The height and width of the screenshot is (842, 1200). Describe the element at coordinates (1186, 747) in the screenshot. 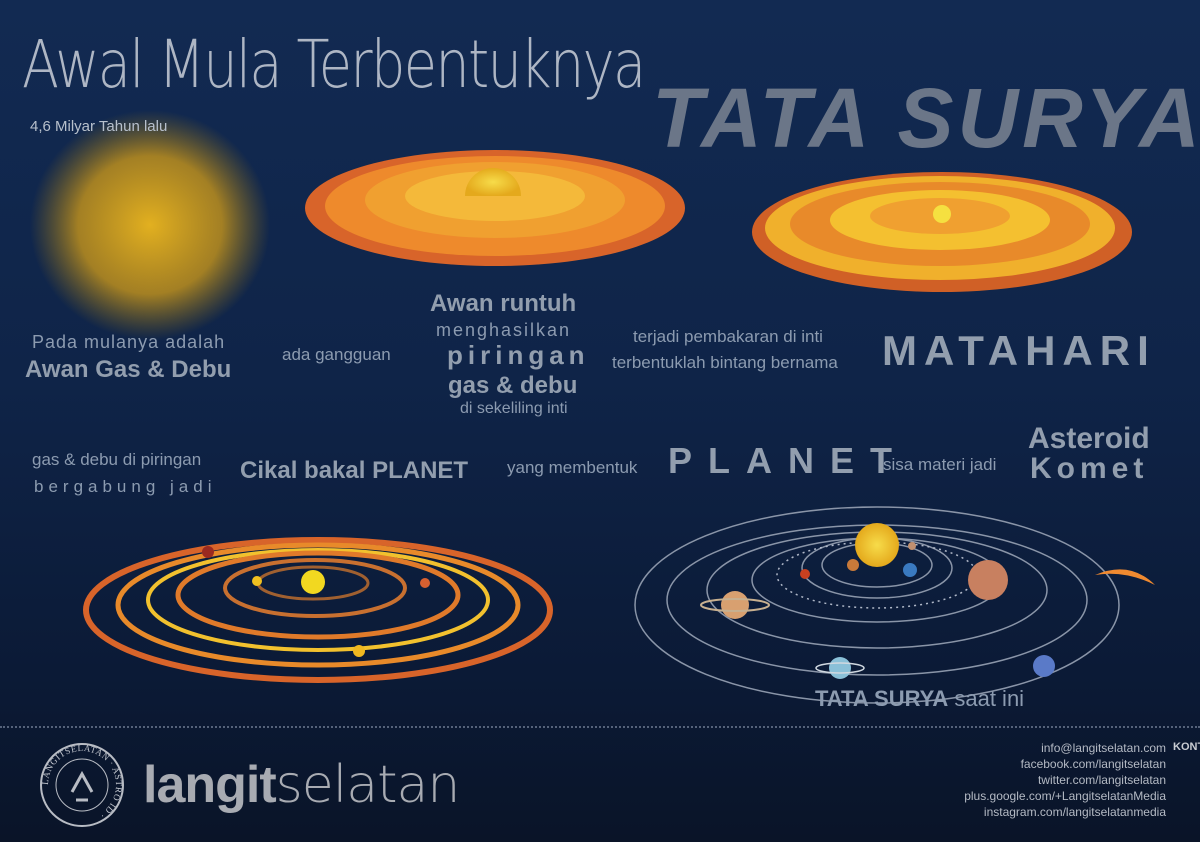

I see `contact-label: KONTAK` at that location.